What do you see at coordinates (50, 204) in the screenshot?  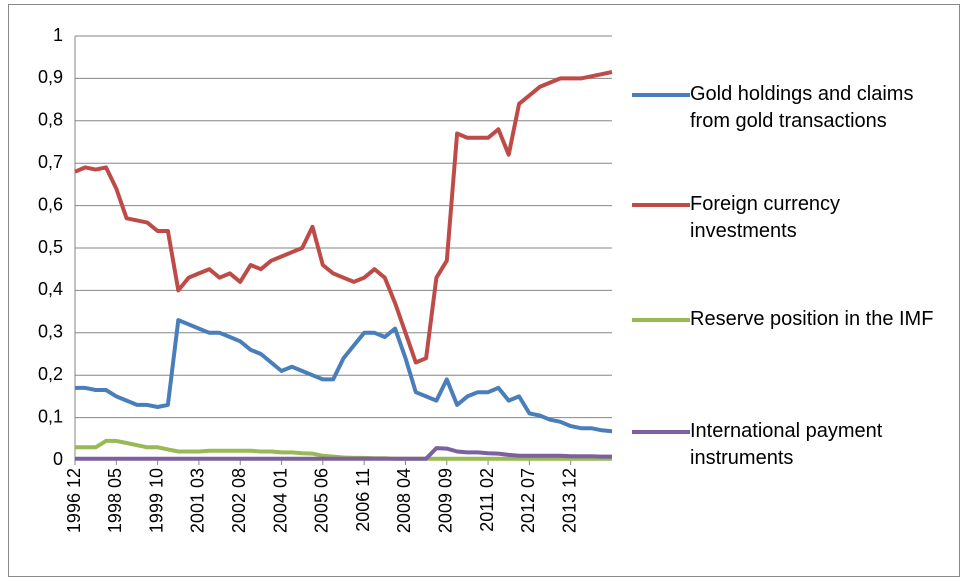 I see `y-tick-label: 0,6` at bounding box center [50, 204].